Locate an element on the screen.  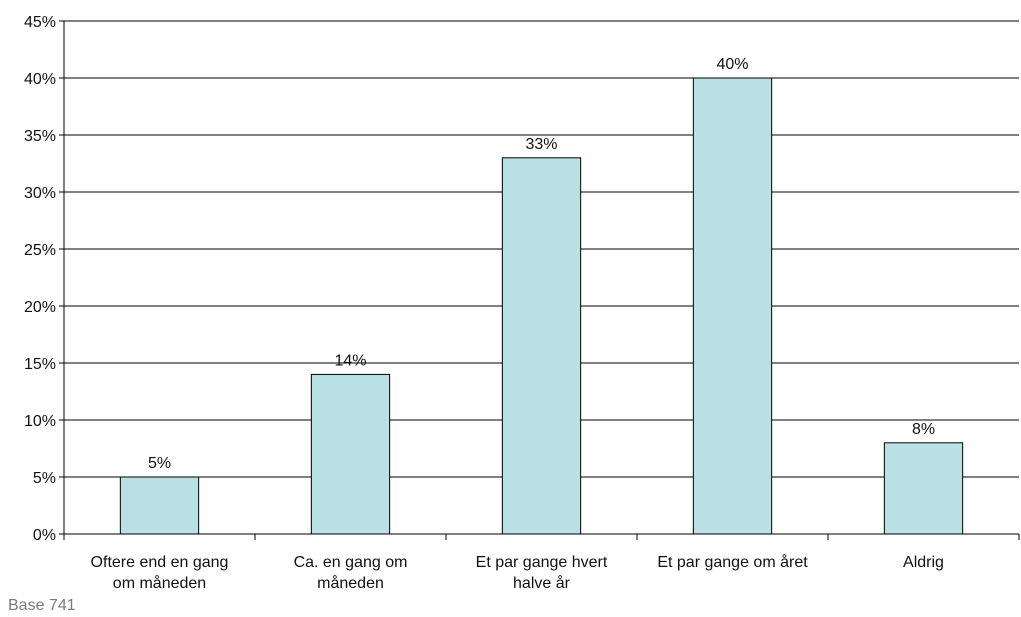
y-axis-ticks: 0% 5% 10% 15% 20% 25% 30% 35% 40% 45% is located at coordinates (44, 279).